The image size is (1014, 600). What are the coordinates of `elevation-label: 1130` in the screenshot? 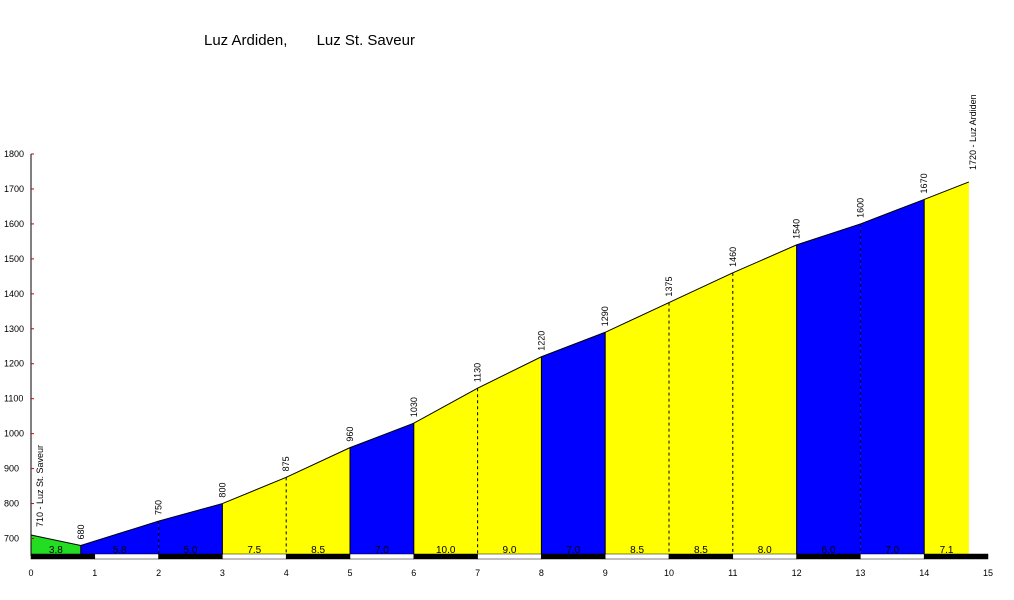 It's located at (478, 372).